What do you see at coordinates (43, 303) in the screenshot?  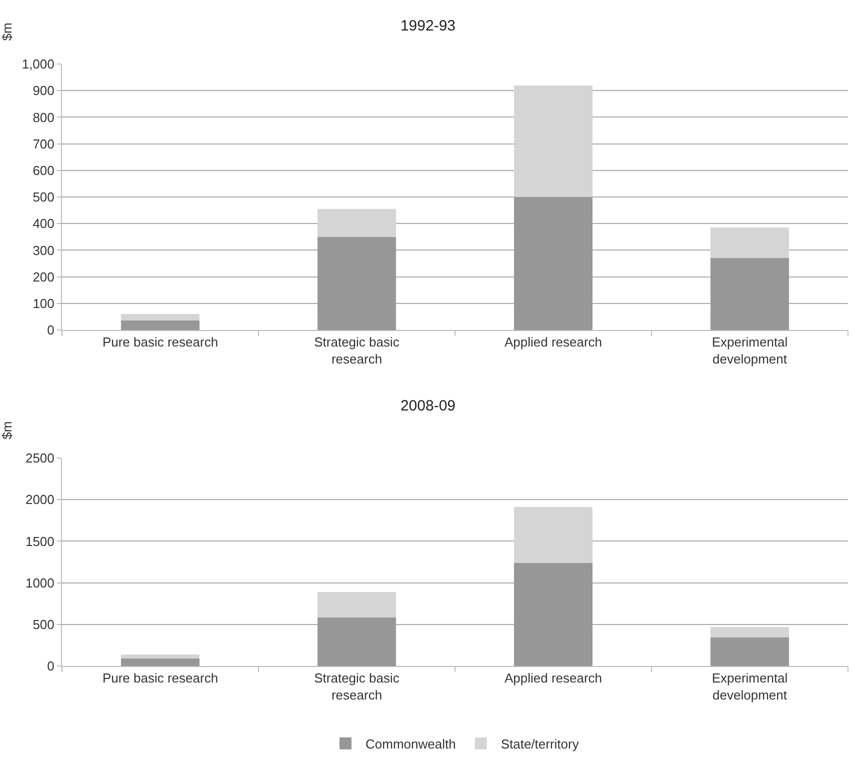 I see `y-tick-label: 100` at bounding box center [43, 303].